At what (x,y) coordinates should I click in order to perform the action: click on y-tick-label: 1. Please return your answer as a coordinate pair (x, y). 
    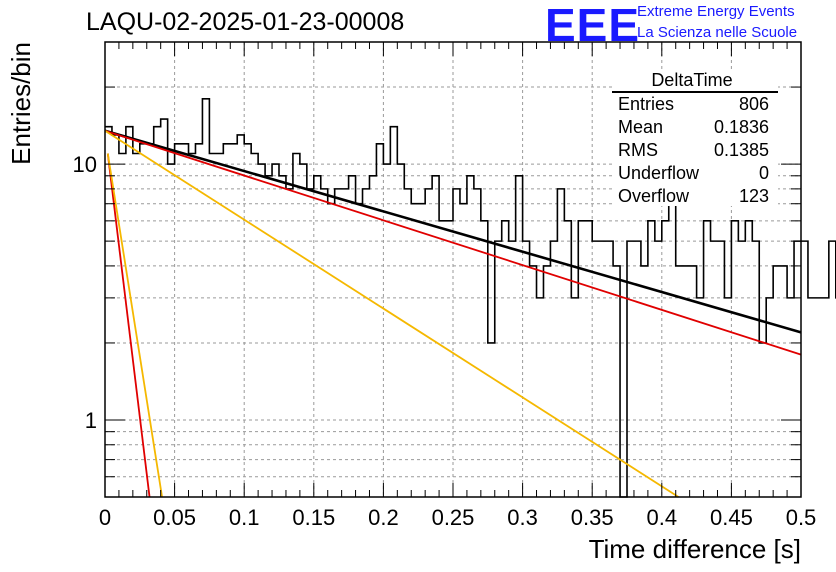
    Looking at the image, I should click on (91, 420).